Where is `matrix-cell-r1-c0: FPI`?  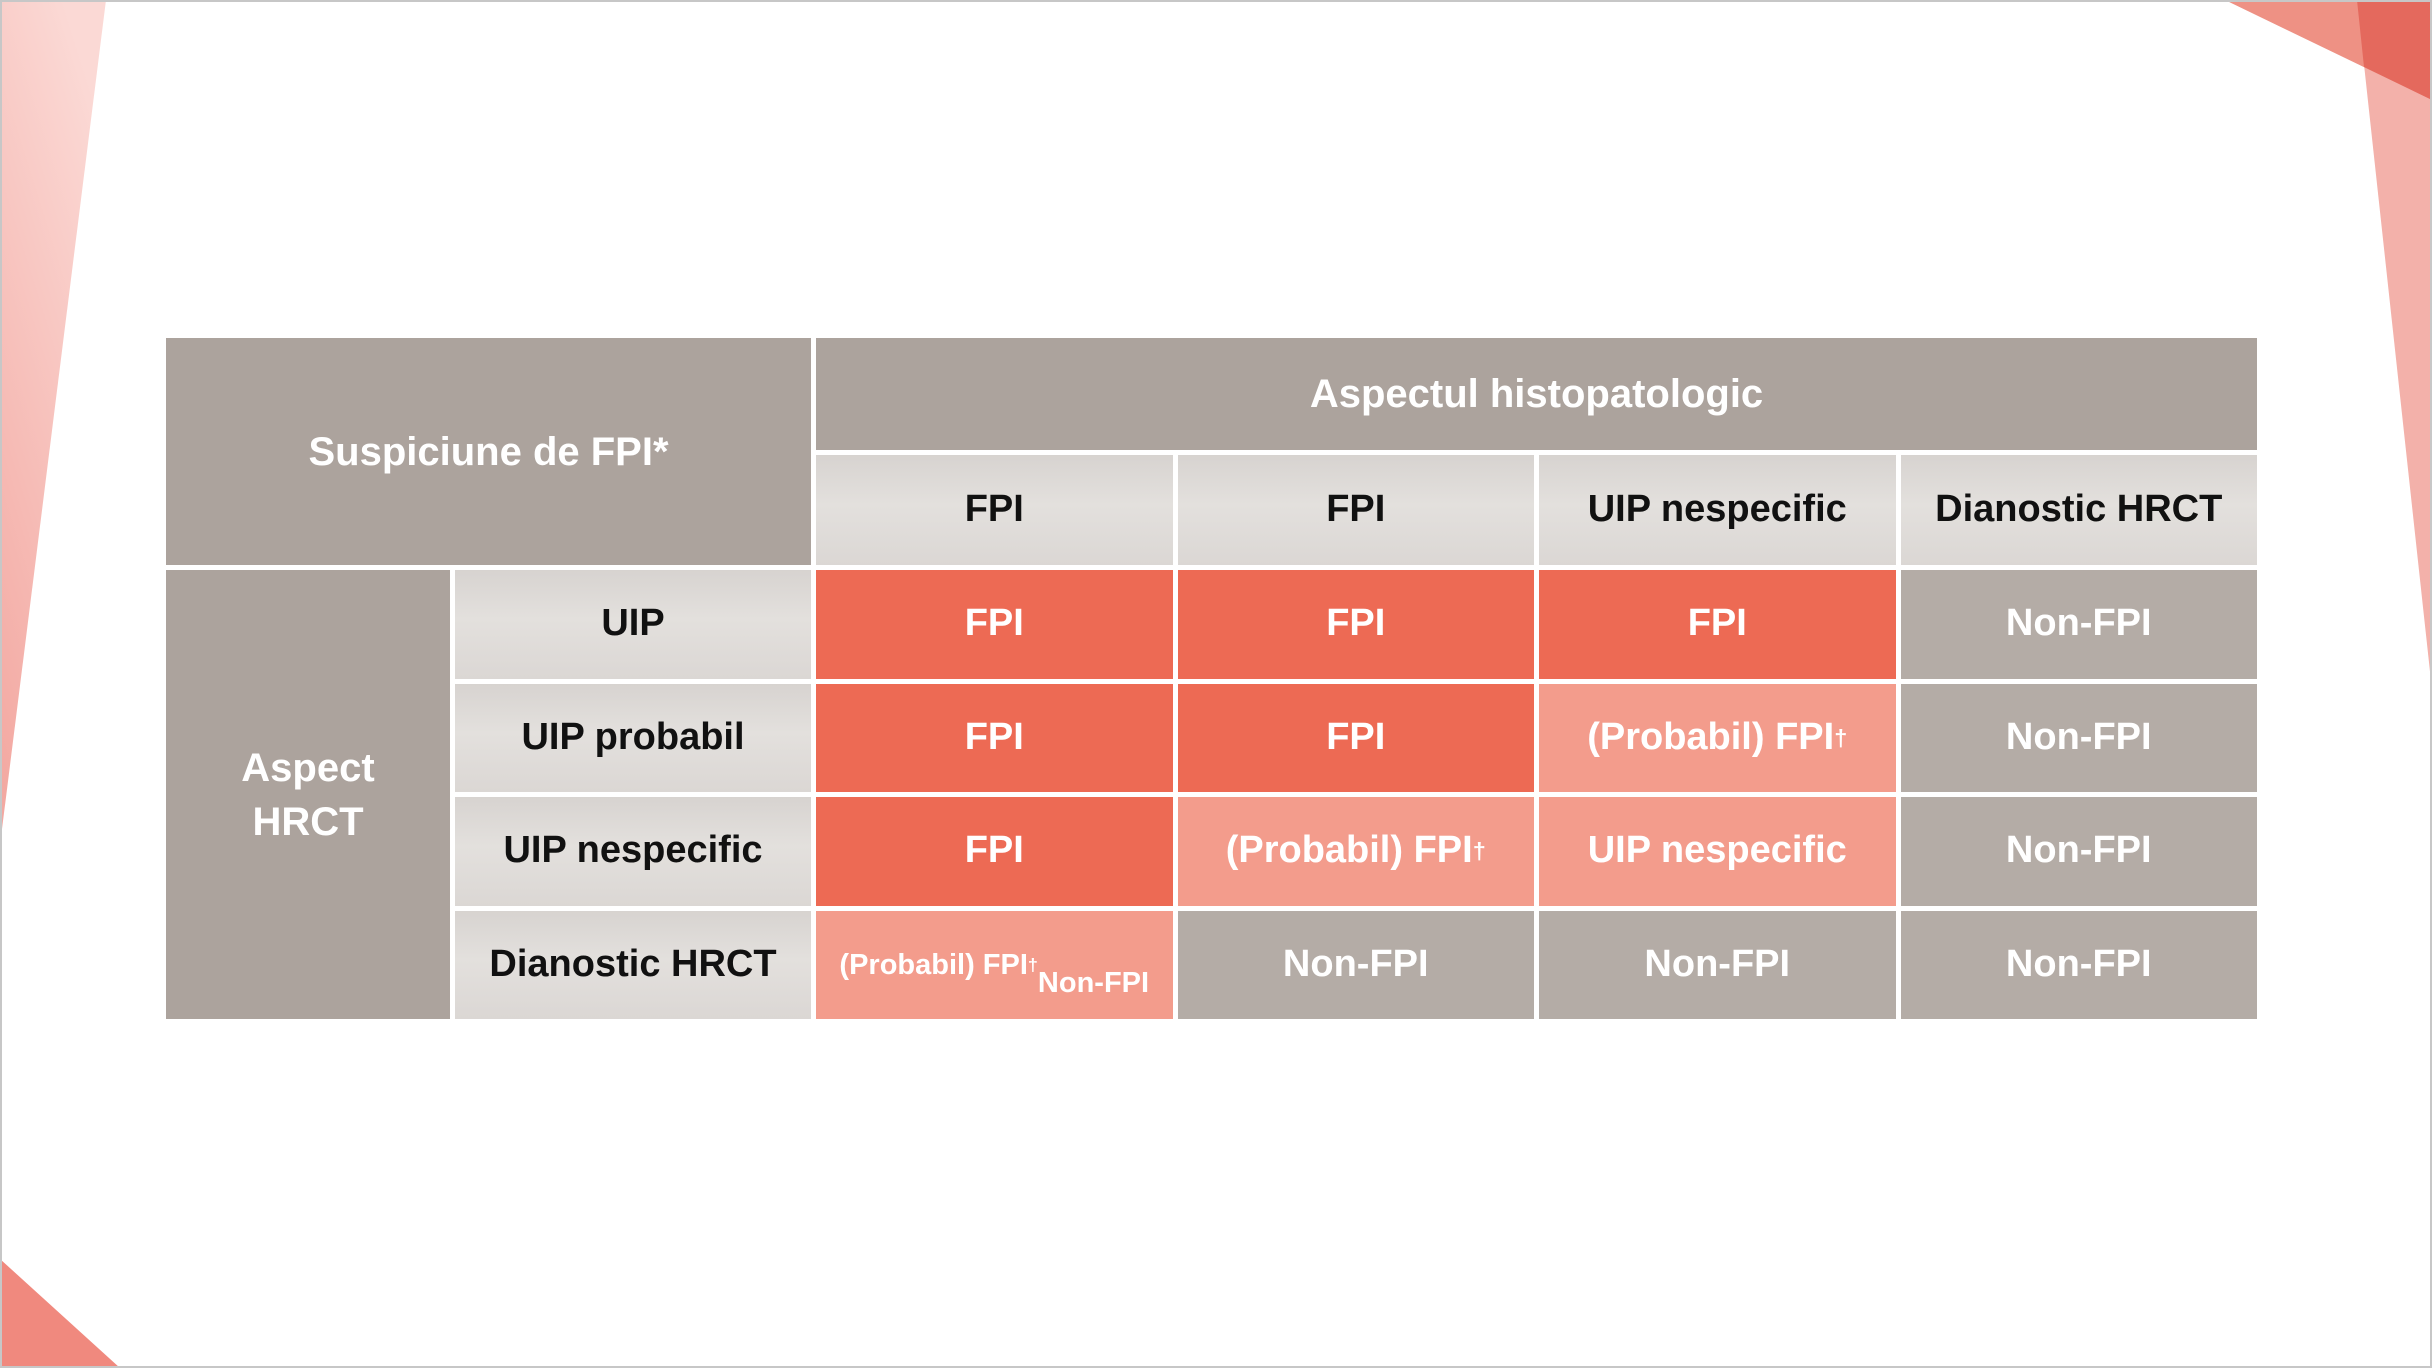 matrix-cell-r1-c0: FPI is located at coordinates (994, 737).